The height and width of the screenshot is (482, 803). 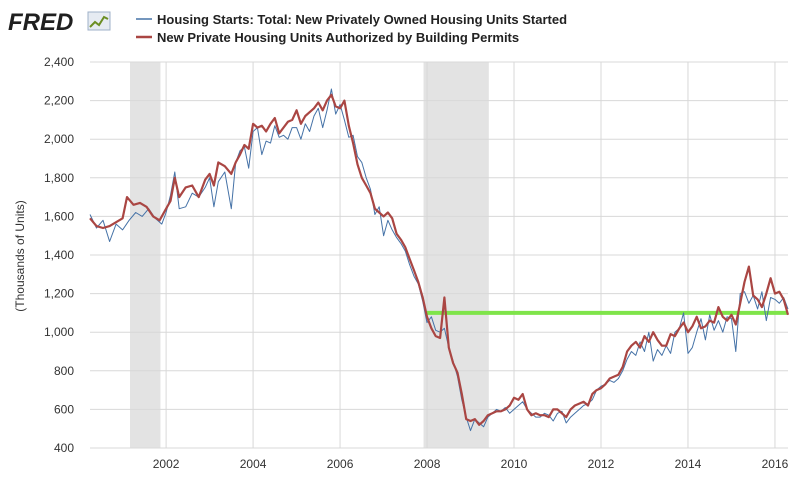 I want to click on y-tick-label-3: 1,000, so click(x=59, y=332).